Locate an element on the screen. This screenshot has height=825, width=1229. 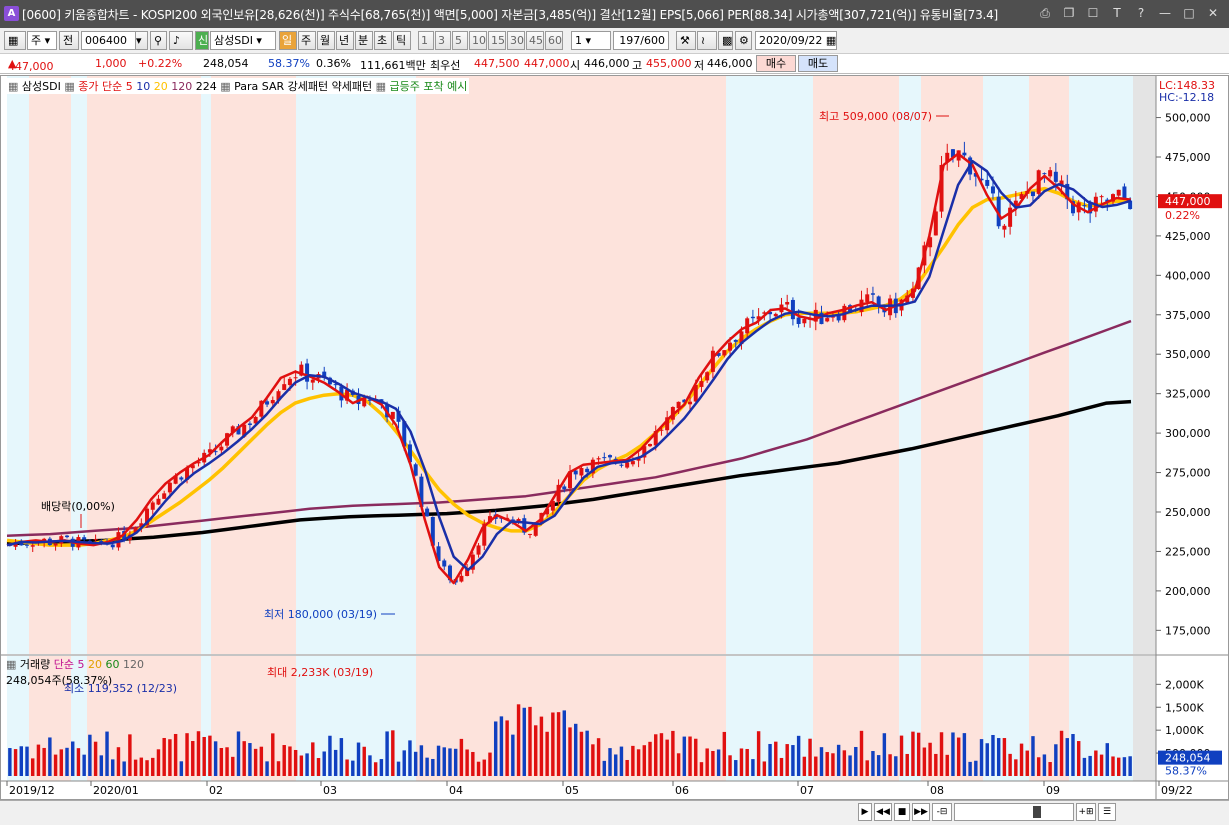
sell-button: 매도 is located at coordinates (818, 63).